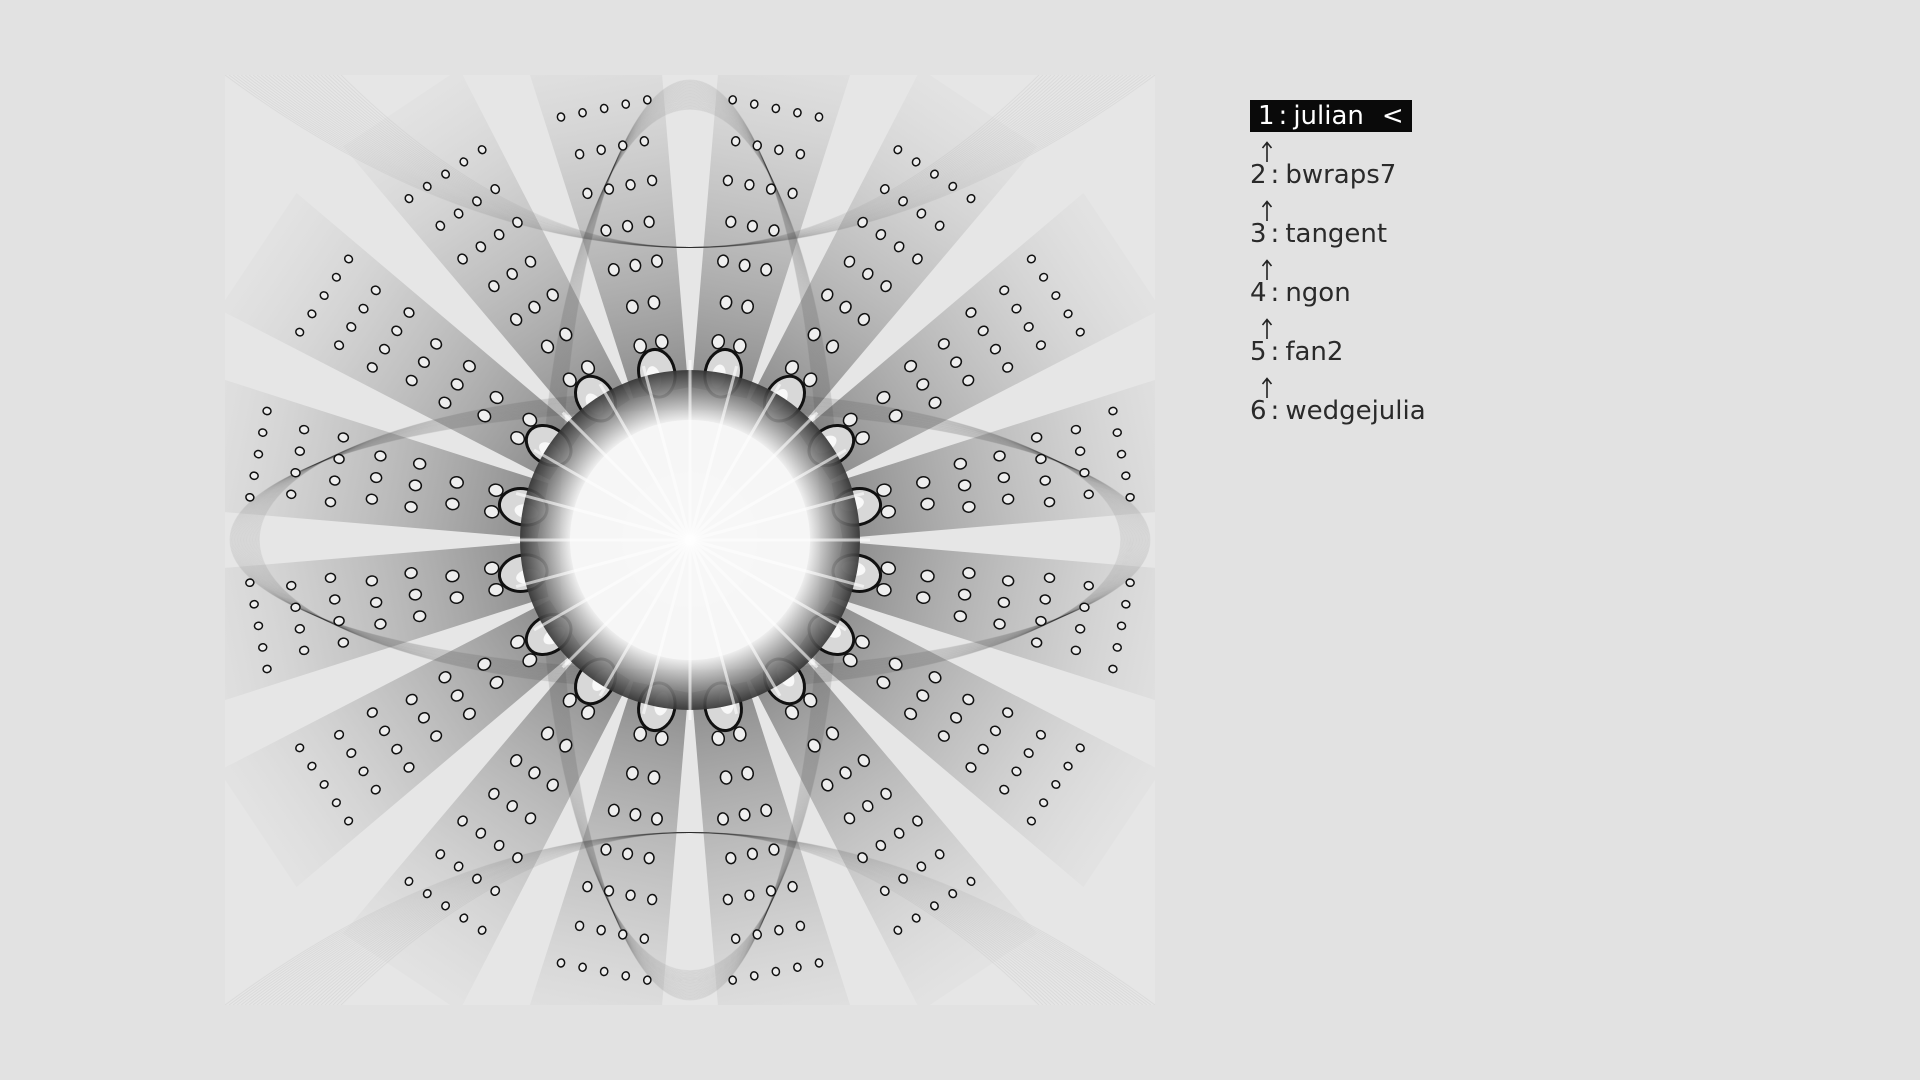  What do you see at coordinates (1318, 293) in the screenshot?
I see `variation-name: ngon` at bounding box center [1318, 293].